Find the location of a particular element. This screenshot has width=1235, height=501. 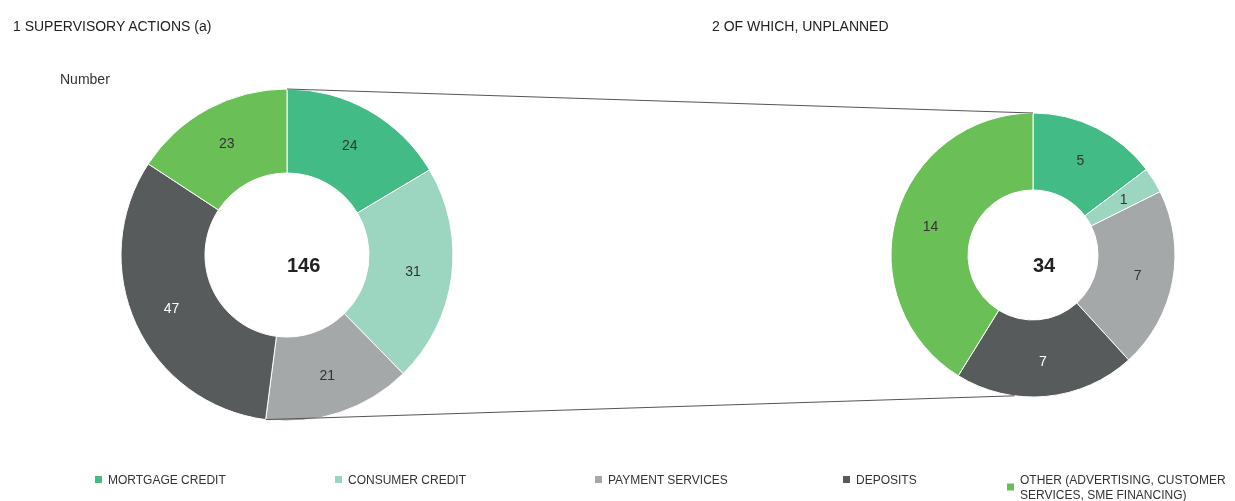

text: 34 is located at coordinates (1045, 265).